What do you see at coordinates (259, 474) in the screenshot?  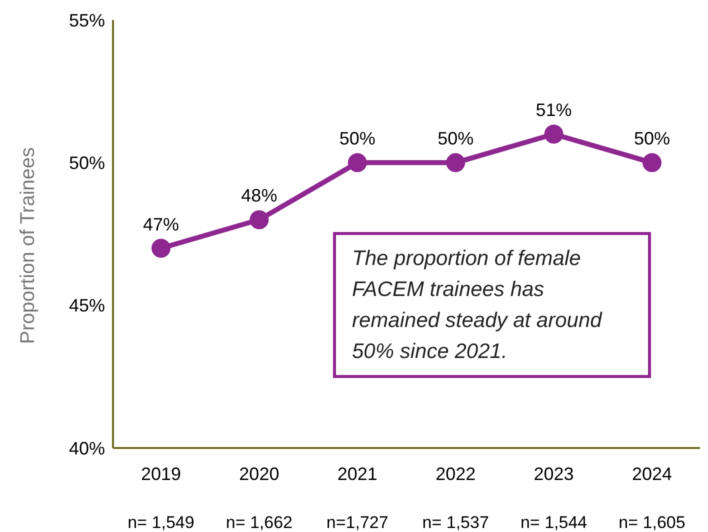 I see `x-tick-label: 2020` at bounding box center [259, 474].